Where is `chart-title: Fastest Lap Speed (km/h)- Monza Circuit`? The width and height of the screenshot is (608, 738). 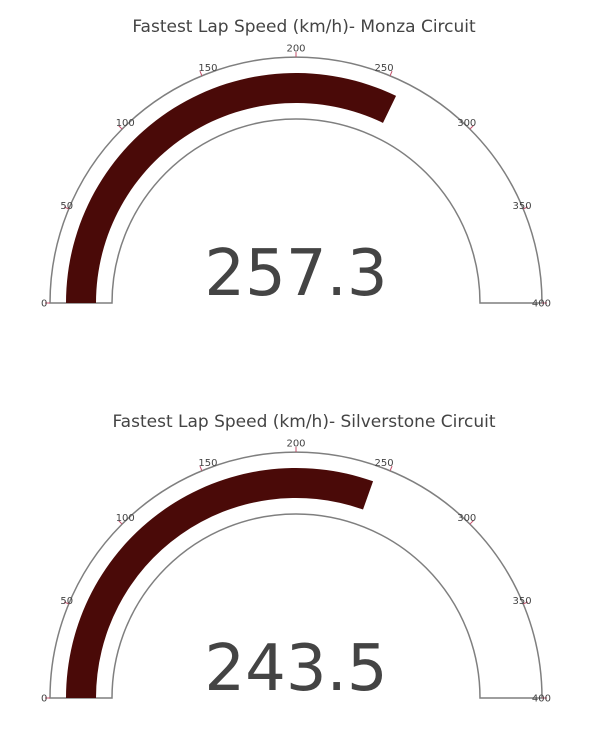 chart-title: Fastest Lap Speed (km/h)- Monza Circuit is located at coordinates (304, 27).